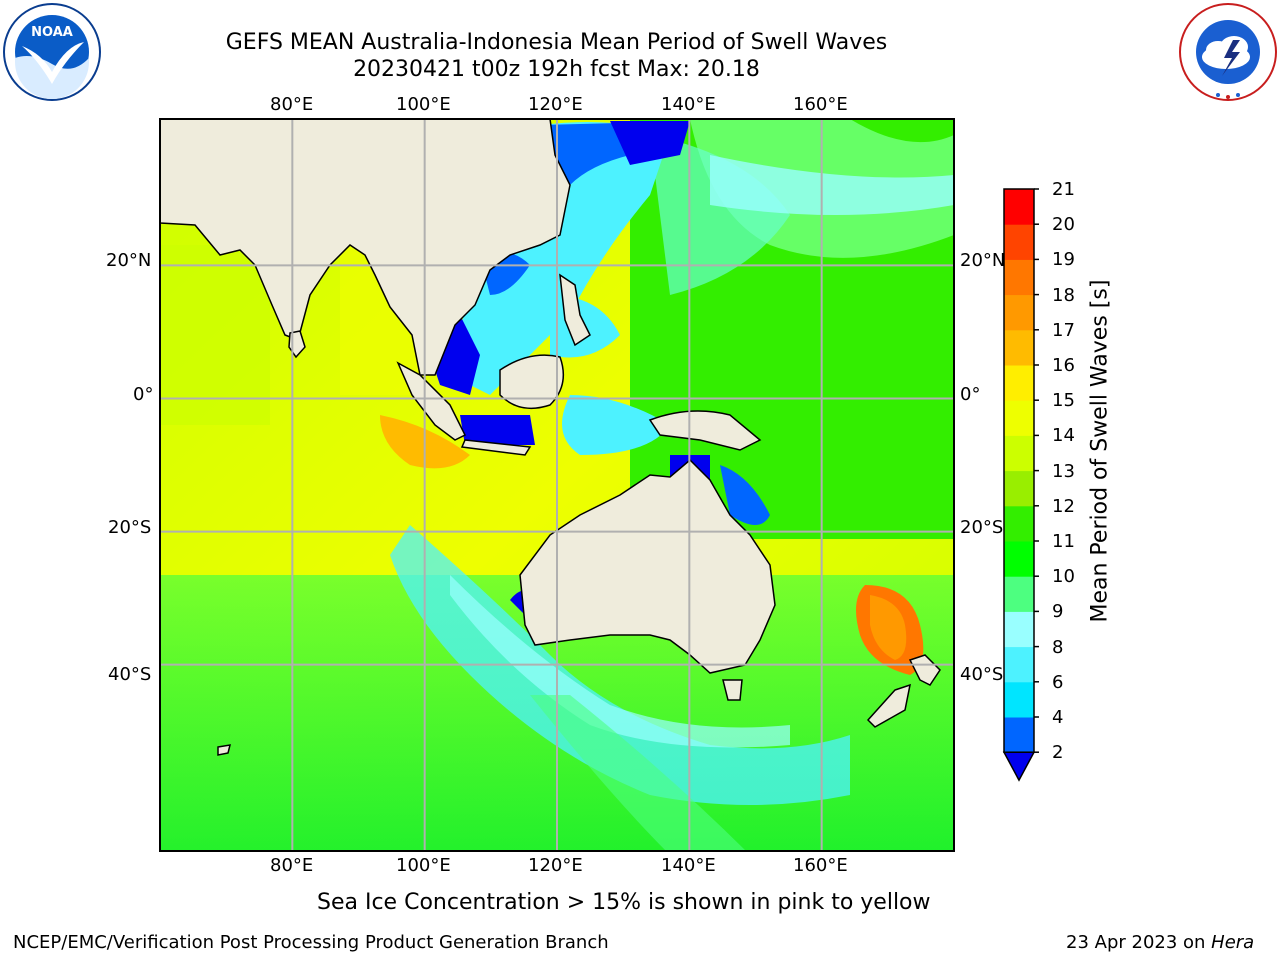 This screenshot has height=960, width=1280. Describe the element at coordinates (555, 104) in the screenshot. I see `lon-tick-top-120: 120°E` at that location.